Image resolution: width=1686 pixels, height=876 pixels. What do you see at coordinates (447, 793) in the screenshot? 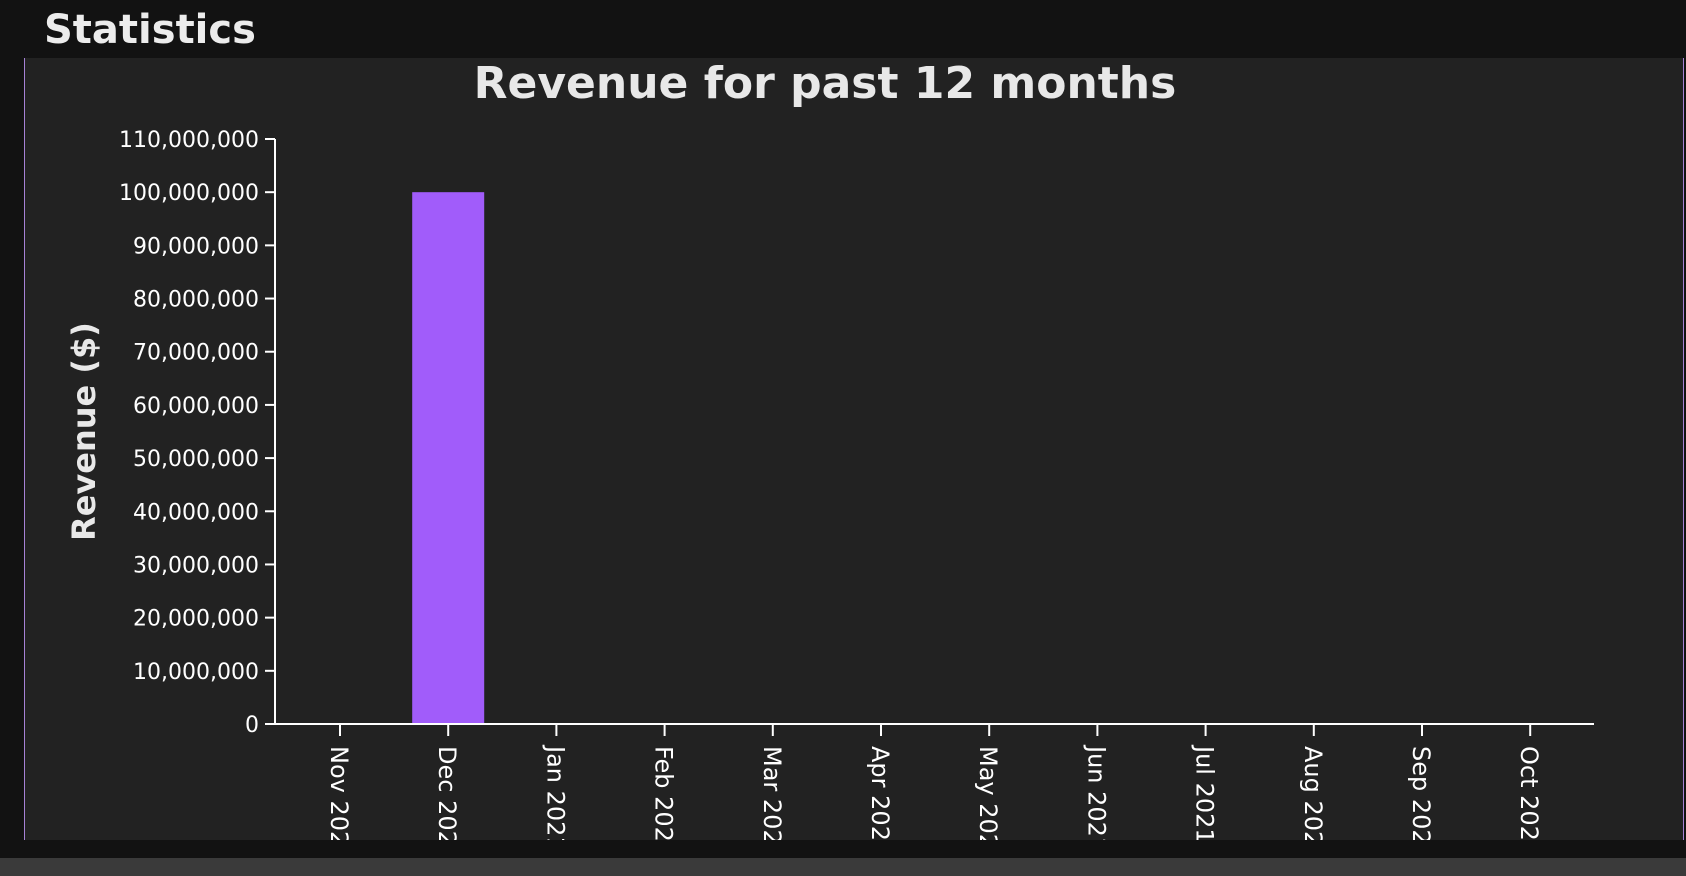
I see `x-tick-label: Dec 2020` at bounding box center [447, 793].